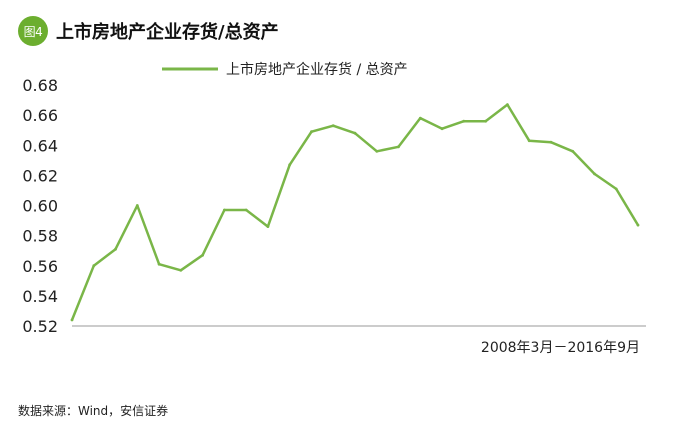 Image resolution: width=696 pixels, height=438 pixels. I want to click on x-axis-label: 2008年3月－2016年9月, so click(560, 348).